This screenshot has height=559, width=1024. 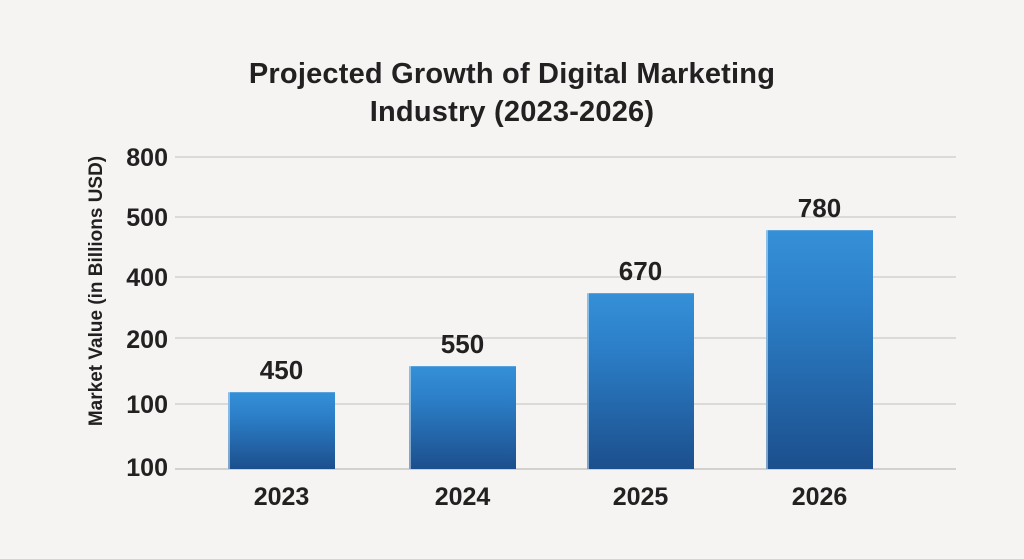 What do you see at coordinates (281, 430) in the screenshot?
I see `bar-2023` at bounding box center [281, 430].